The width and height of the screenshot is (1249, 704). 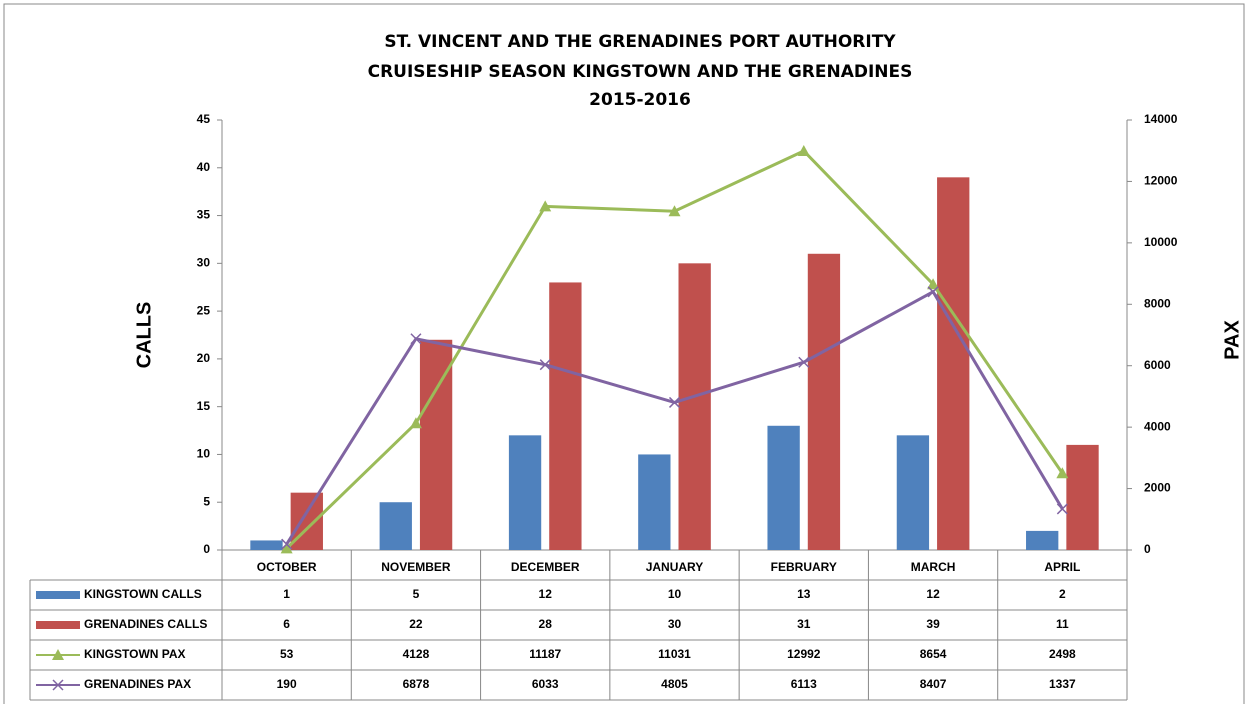 What do you see at coordinates (1157, 303) in the screenshot?
I see `y2-tick-label: 8000` at bounding box center [1157, 303].